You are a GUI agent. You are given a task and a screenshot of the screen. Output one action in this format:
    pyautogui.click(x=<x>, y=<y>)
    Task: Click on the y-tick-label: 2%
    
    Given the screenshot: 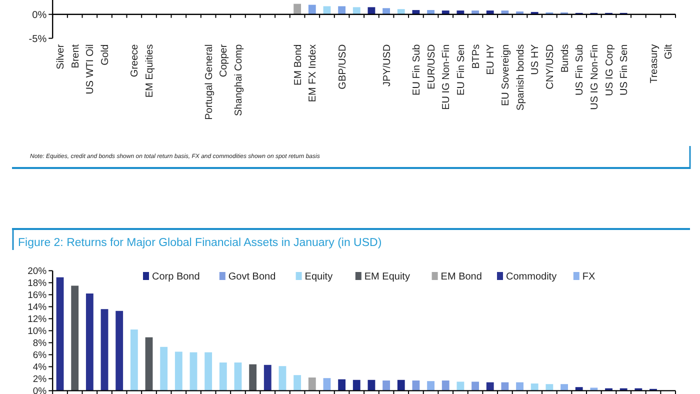 What is the action you would take?
    pyautogui.click(x=40, y=380)
    